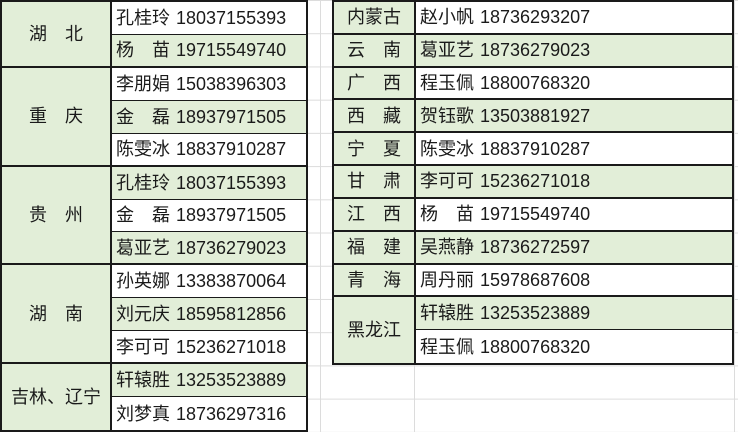  Describe the element at coordinates (375, 51) in the screenshot. I see `province-cell: 云 南` at that location.